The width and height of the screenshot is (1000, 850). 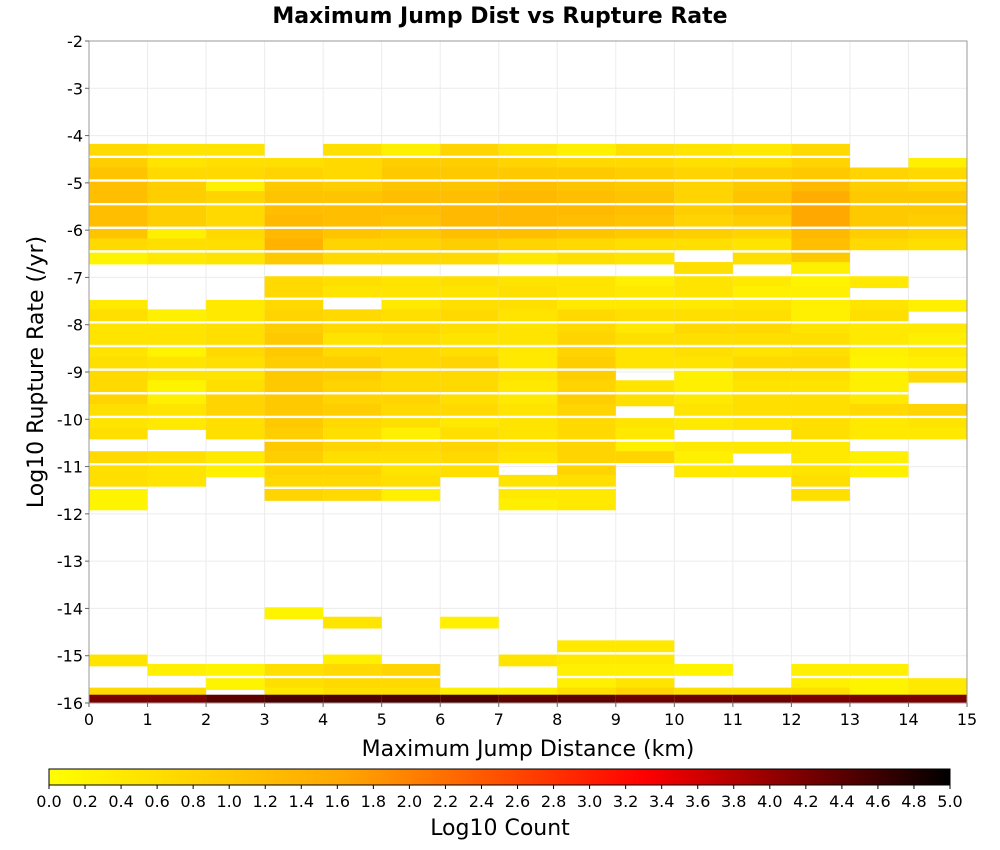 I want to click on y-tick-label: -11, so click(x=70, y=467).